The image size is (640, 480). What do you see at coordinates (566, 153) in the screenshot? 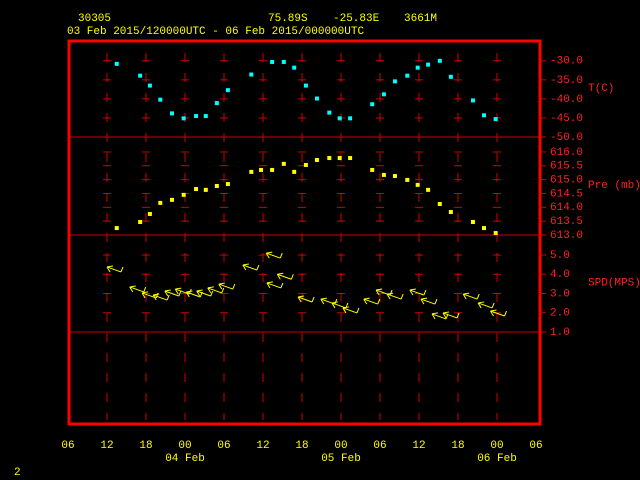
I see `y-tick-label: 616.0` at bounding box center [566, 153].